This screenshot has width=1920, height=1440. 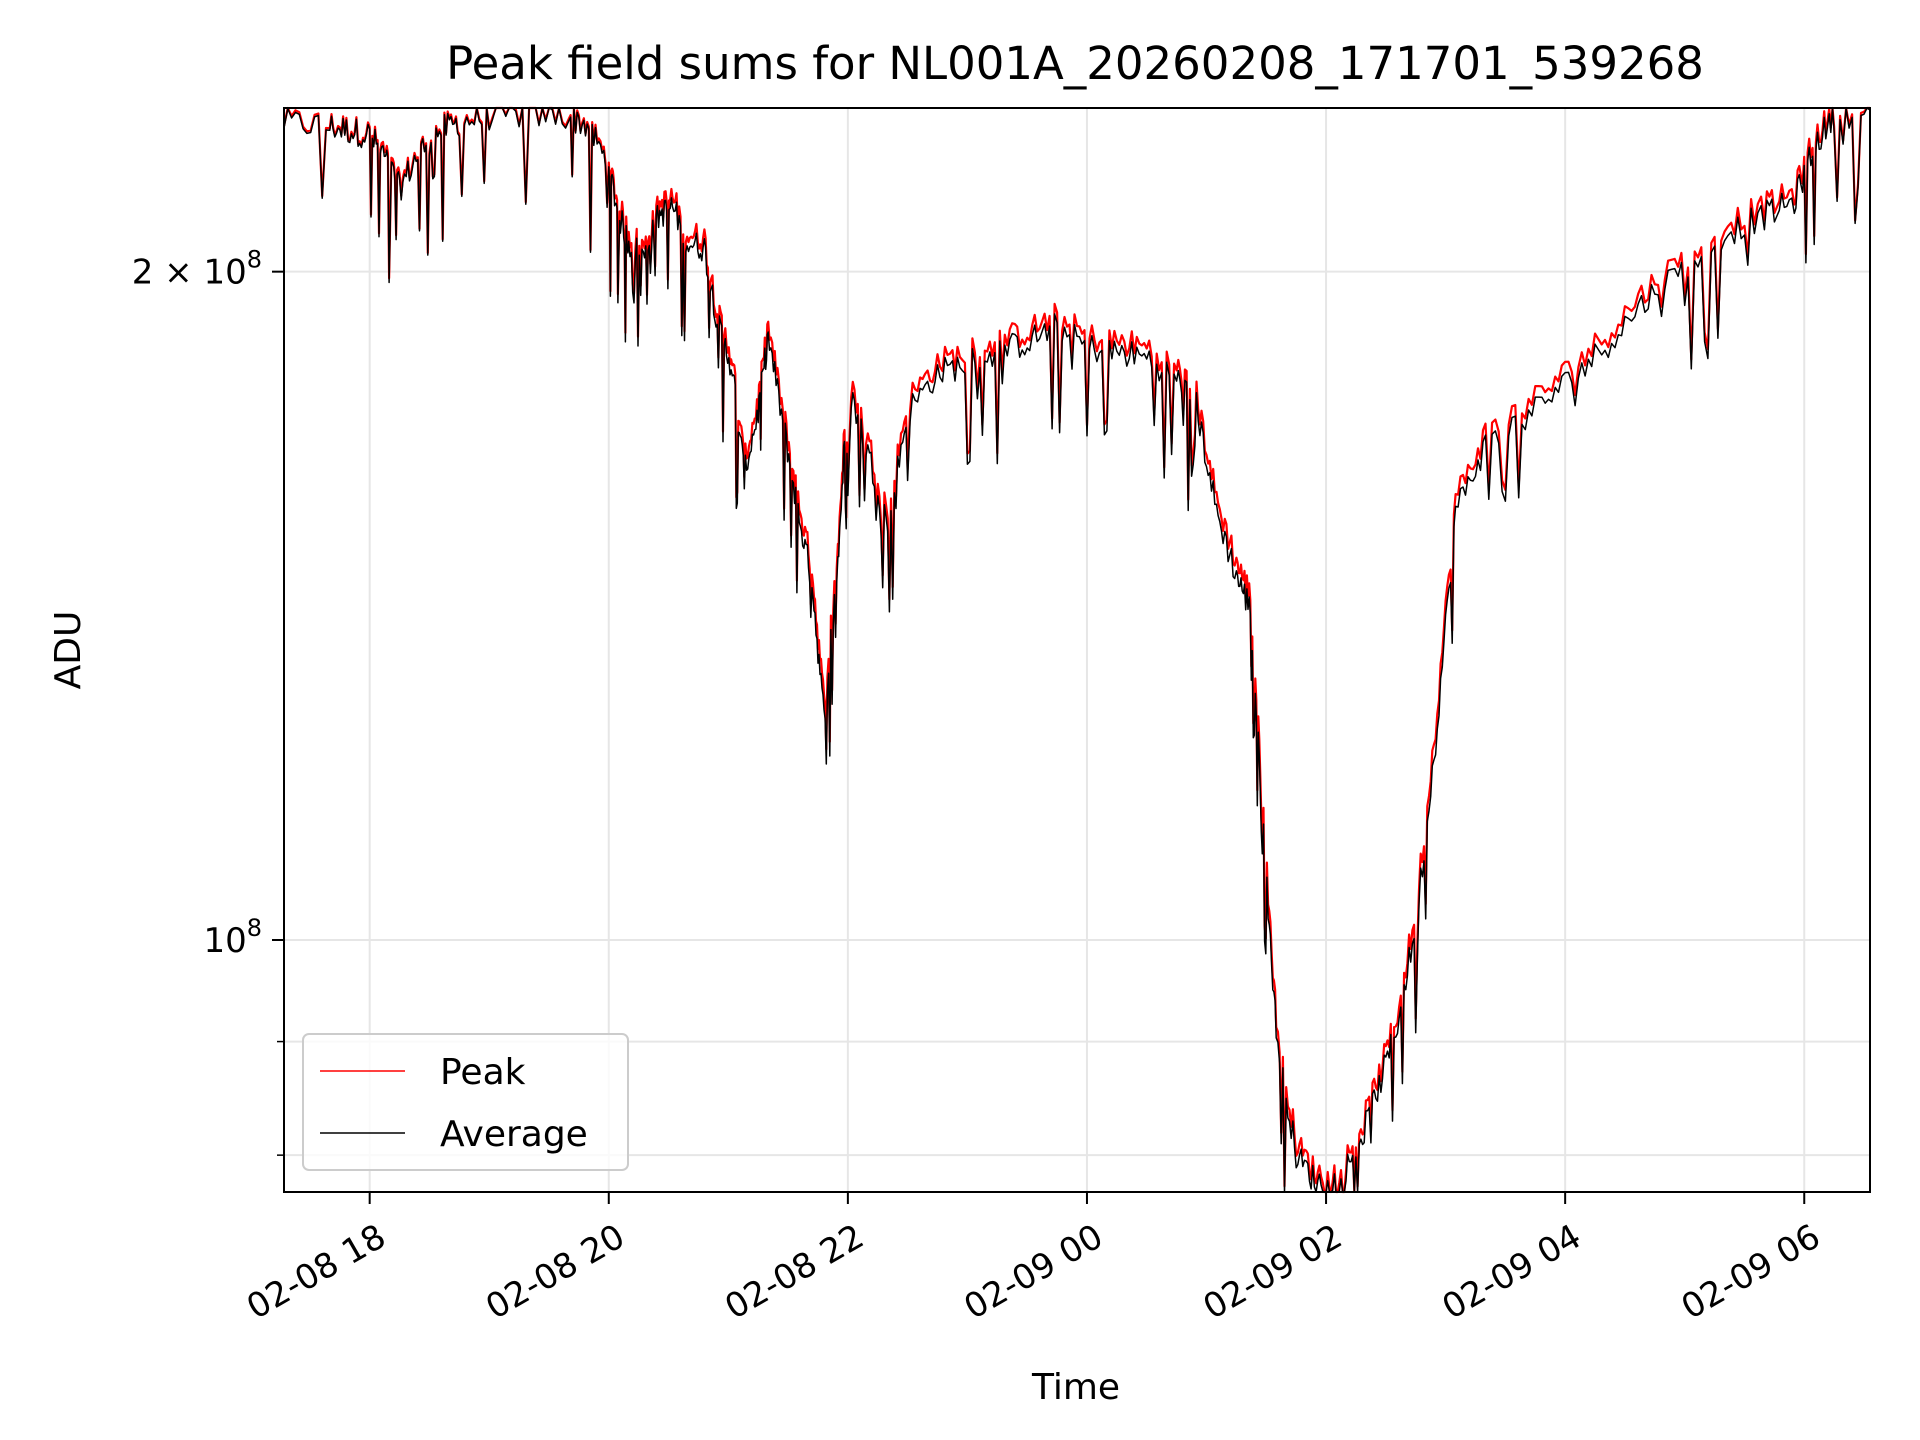 What do you see at coordinates (232, 937) in the screenshot?
I see `y-tick-label: 108` at bounding box center [232, 937].